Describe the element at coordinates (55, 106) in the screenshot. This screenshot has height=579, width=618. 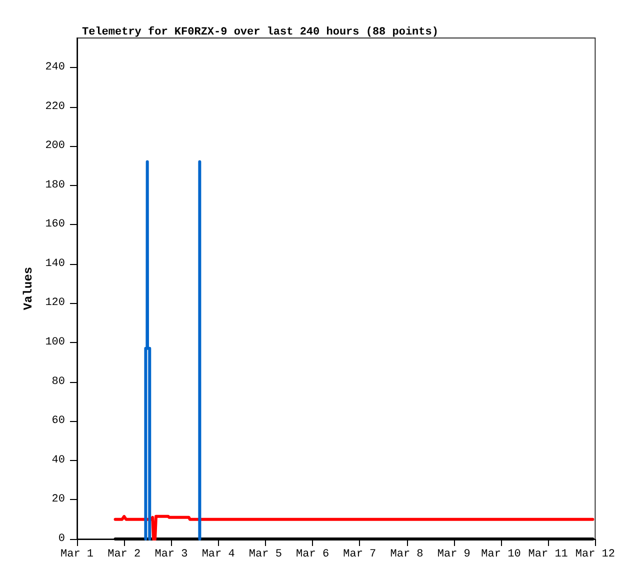
I see `y-tick-label: 220` at that location.